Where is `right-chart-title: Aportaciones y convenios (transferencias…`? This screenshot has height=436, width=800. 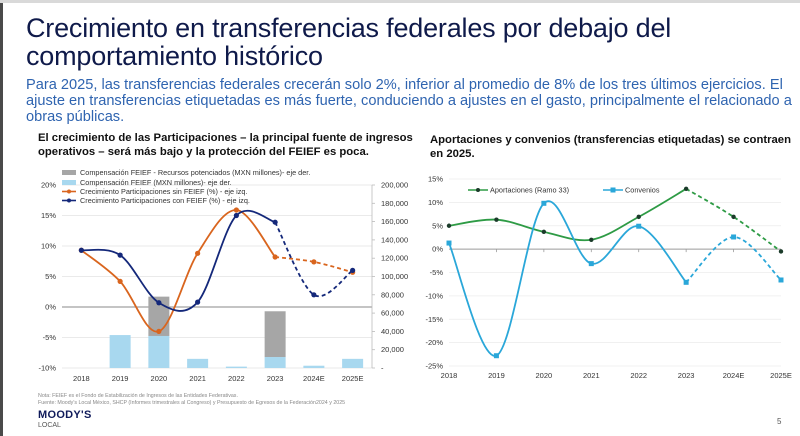 right-chart-title: Aportaciones y convenios (transferencias… is located at coordinates (610, 147).